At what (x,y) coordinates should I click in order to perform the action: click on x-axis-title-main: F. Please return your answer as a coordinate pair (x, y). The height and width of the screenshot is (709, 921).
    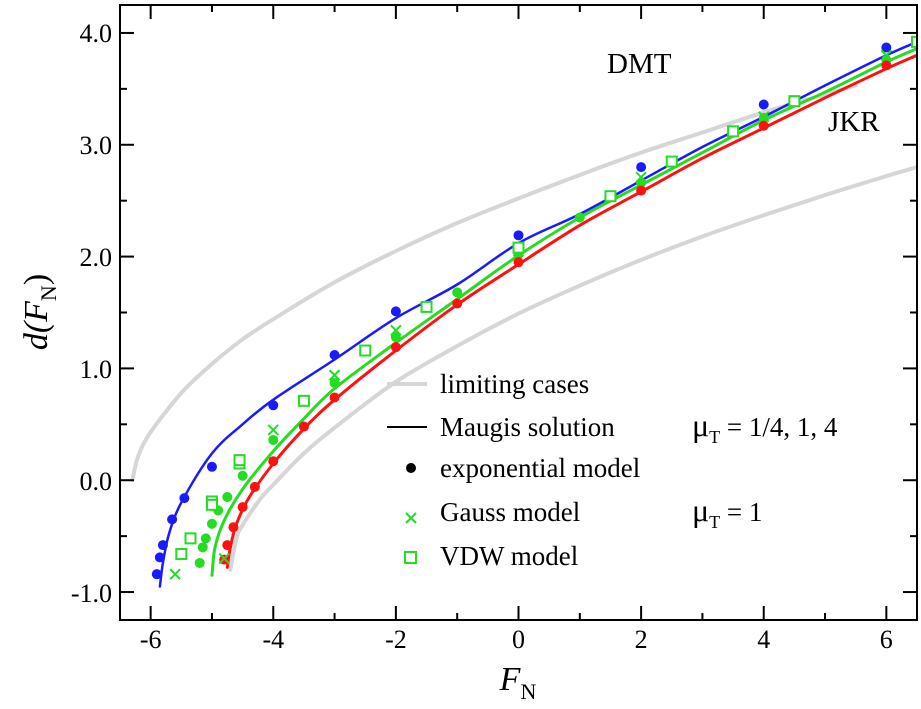
    Looking at the image, I should click on (510, 679).